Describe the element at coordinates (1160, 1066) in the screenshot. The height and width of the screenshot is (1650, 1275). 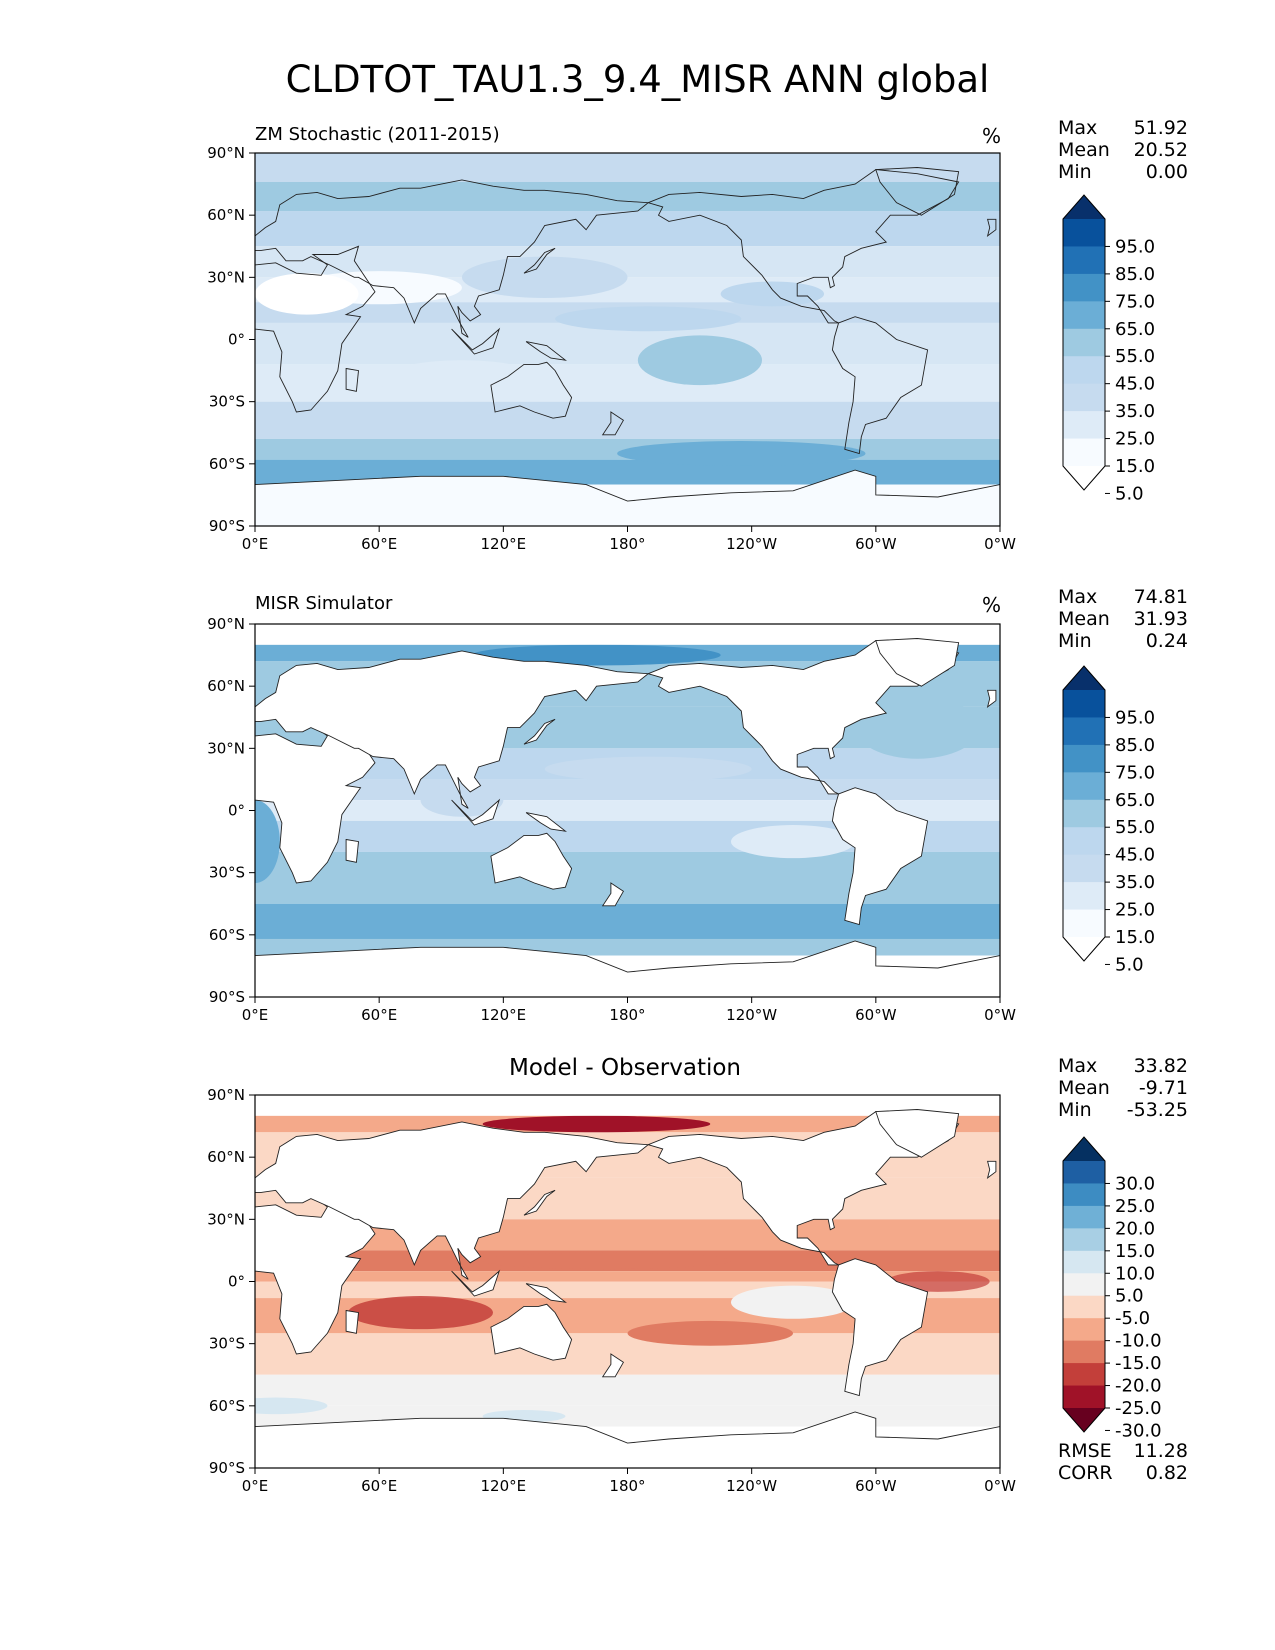
I see `stat-value: 33.82` at that location.